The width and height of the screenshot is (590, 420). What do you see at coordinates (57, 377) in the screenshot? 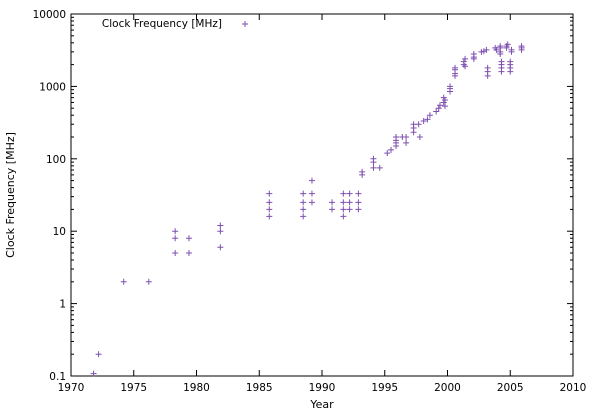
I see `y-tick-label: 0.1` at bounding box center [57, 377].